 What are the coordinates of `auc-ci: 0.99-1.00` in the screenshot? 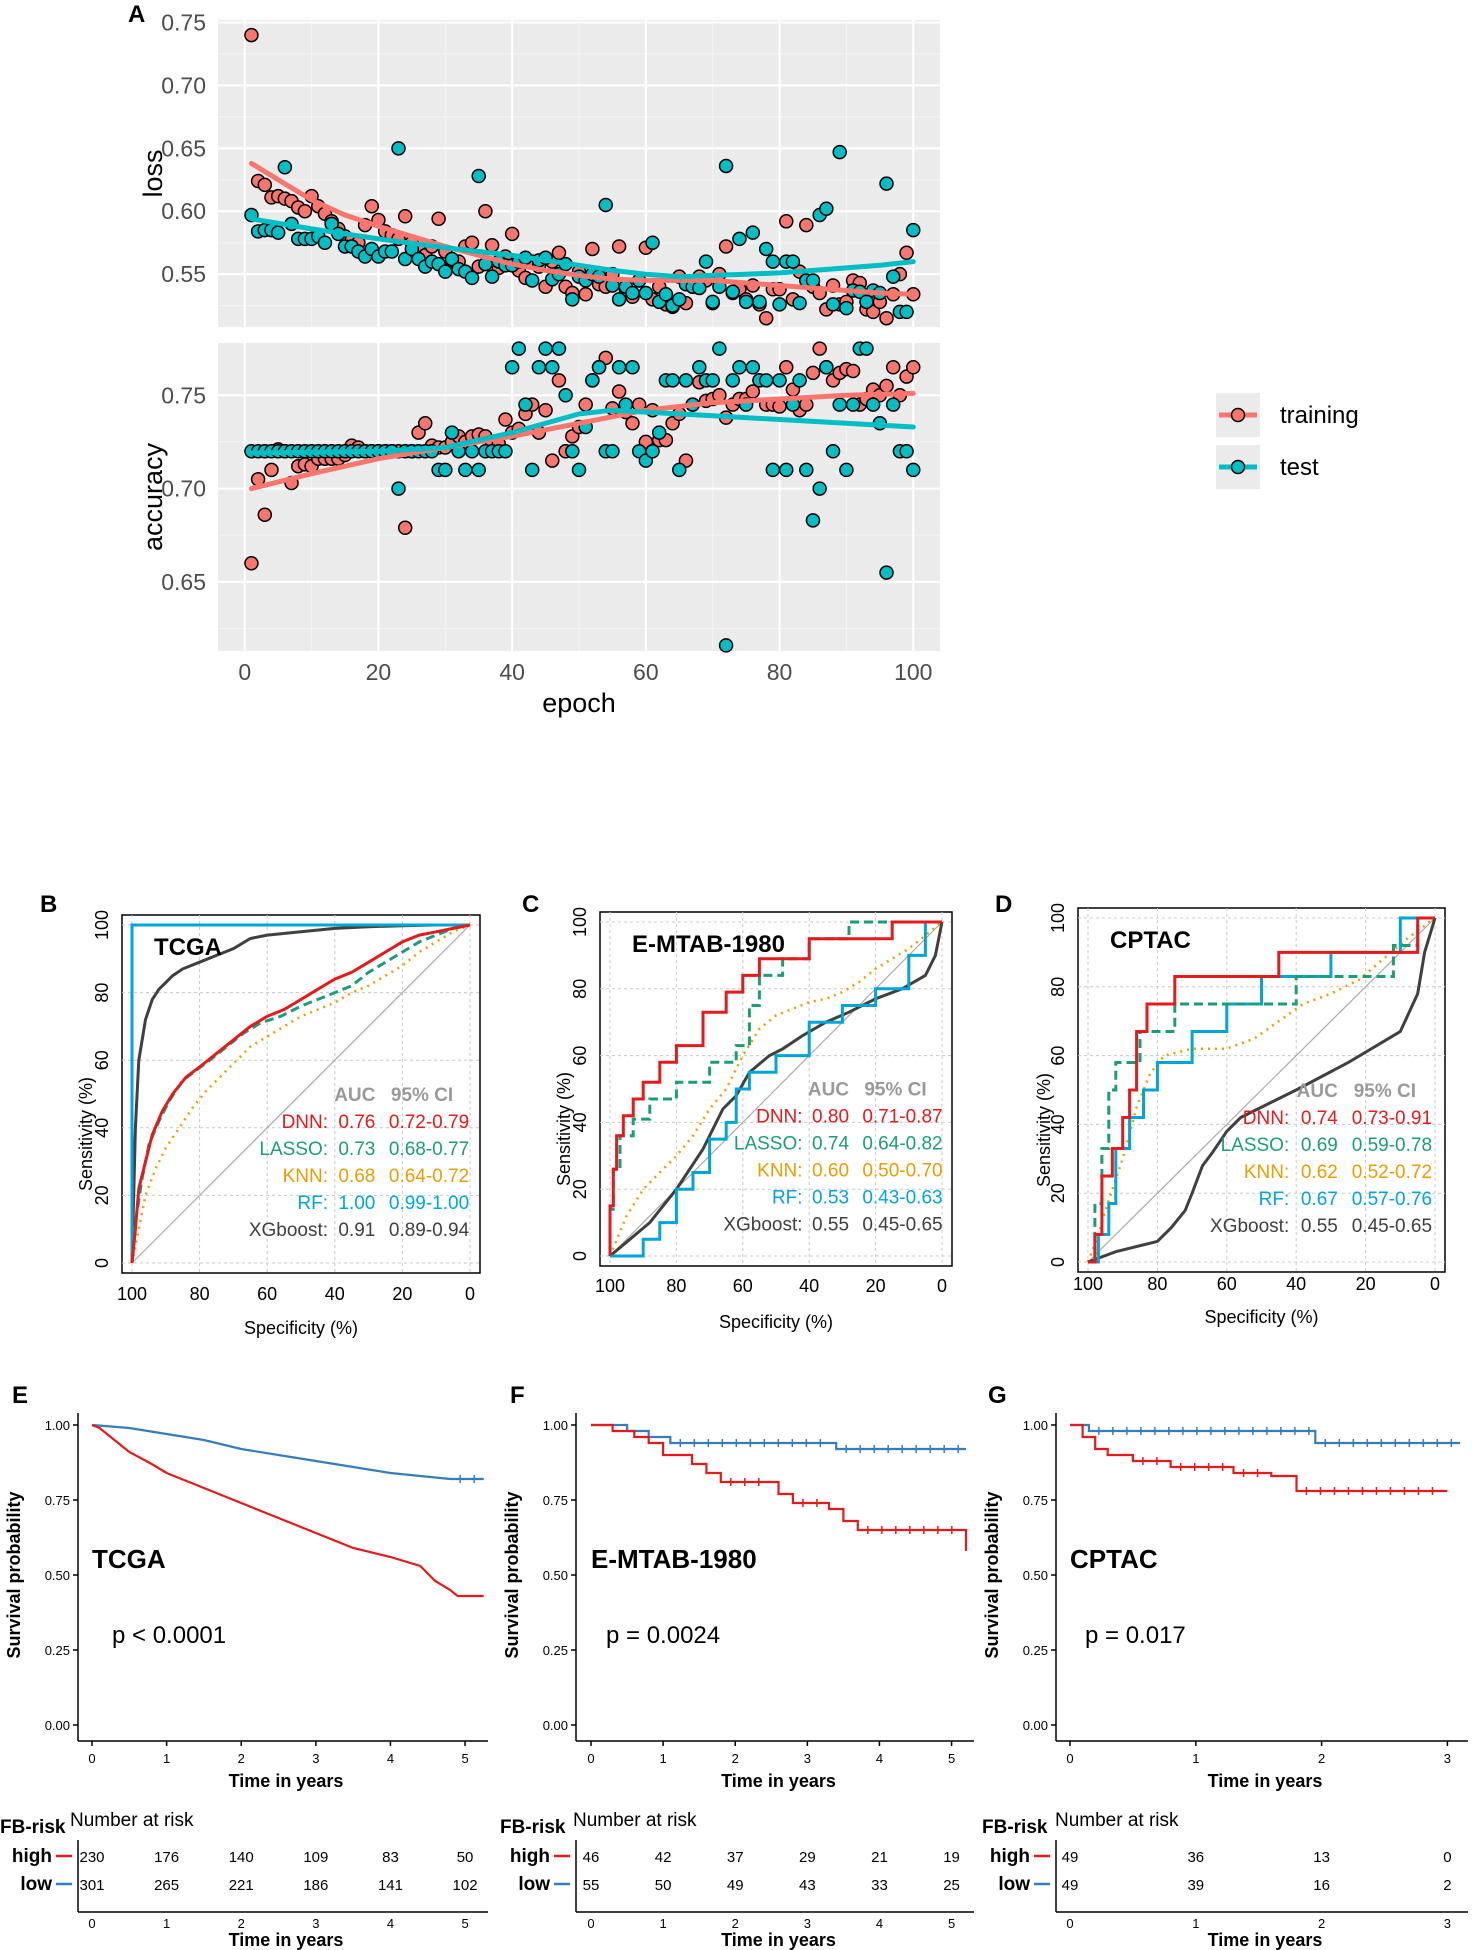 It's located at (429, 1203).